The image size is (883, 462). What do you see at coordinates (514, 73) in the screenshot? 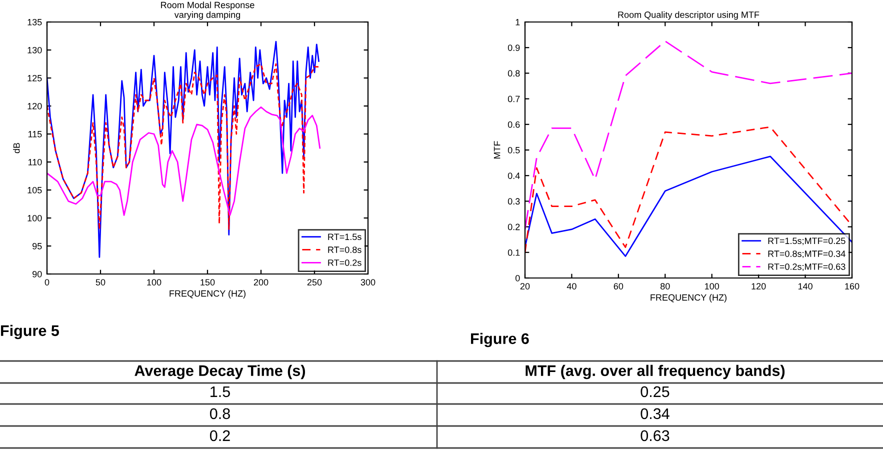
I see `y-tick-label: 0.8` at bounding box center [514, 73].